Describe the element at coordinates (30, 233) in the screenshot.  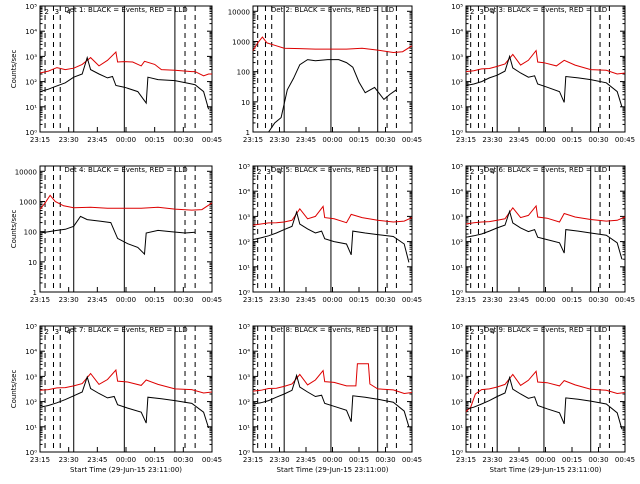
I see `y-tick-label: 100` at that location.